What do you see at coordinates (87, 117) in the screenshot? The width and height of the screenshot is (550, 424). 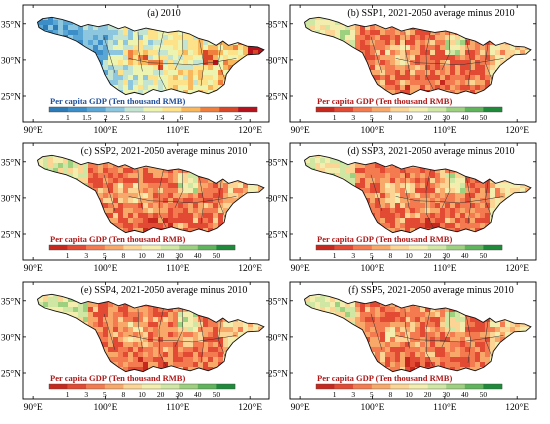 I see `legend-value: 1.5` at bounding box center [87, 117].